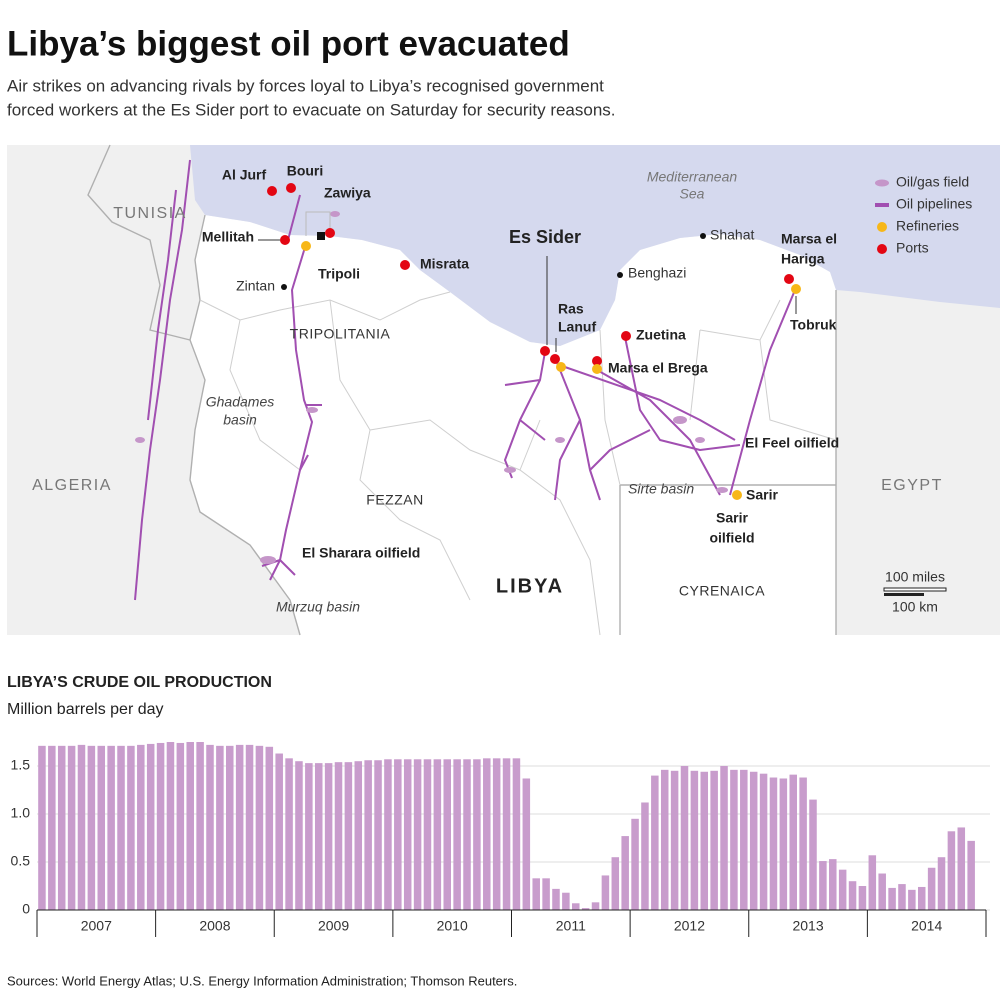 The image size is (1000, 997). Describe the element at coordinates (915, 607) in the screenshot. I see `scale-label: 100 km` at that location.